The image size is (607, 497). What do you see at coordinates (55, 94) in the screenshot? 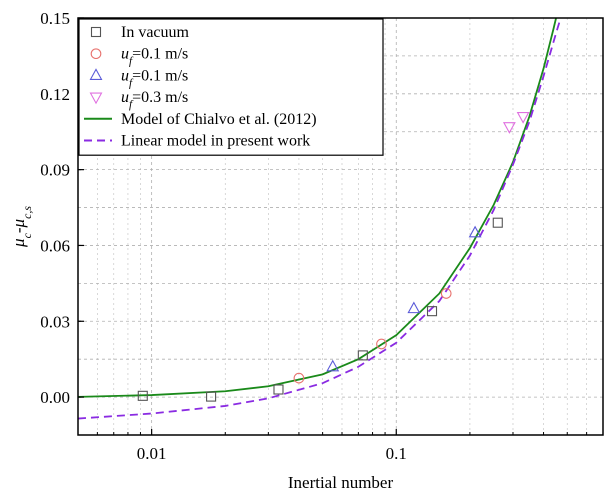
I see `y-tick-label: 0.12` at bounding box center [55, 94].